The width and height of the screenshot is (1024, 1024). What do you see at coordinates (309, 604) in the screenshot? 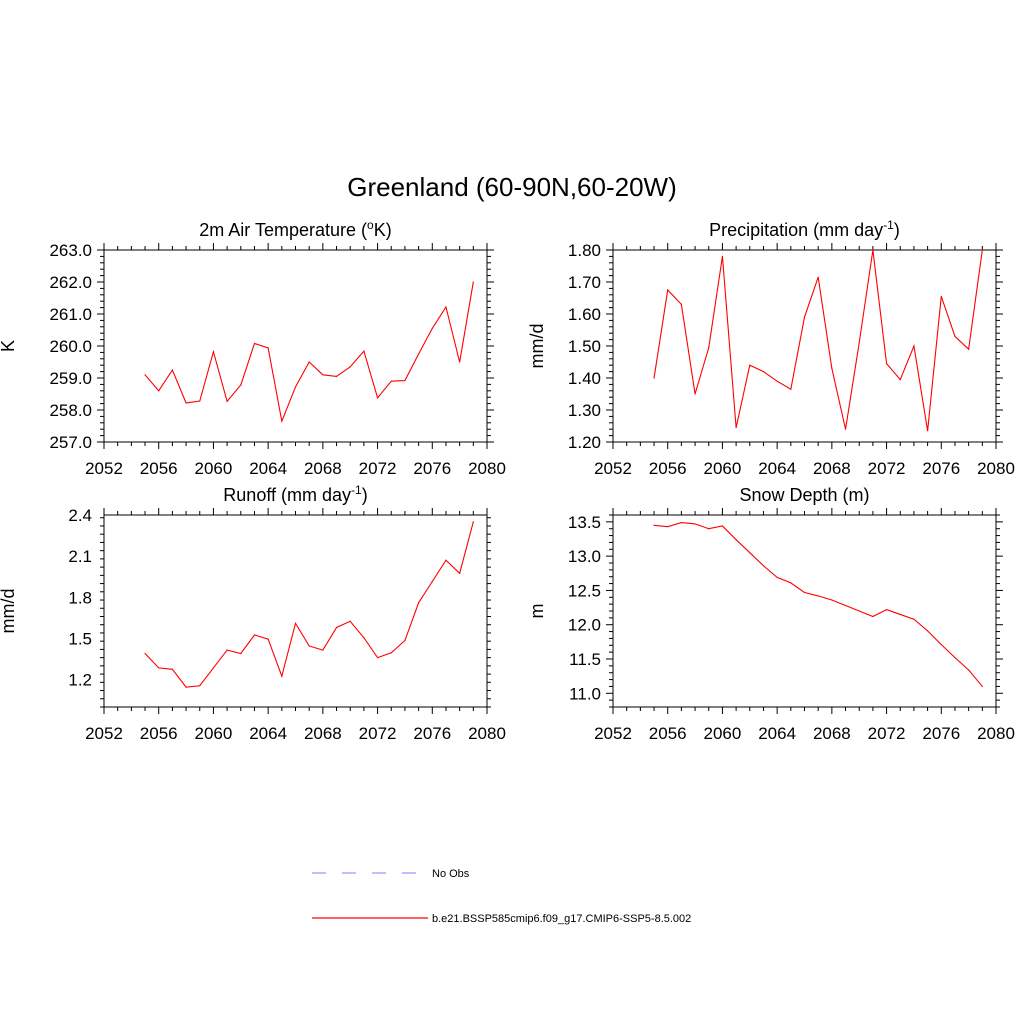
I see `runoff-series-line` at bounding box center [309, 604].